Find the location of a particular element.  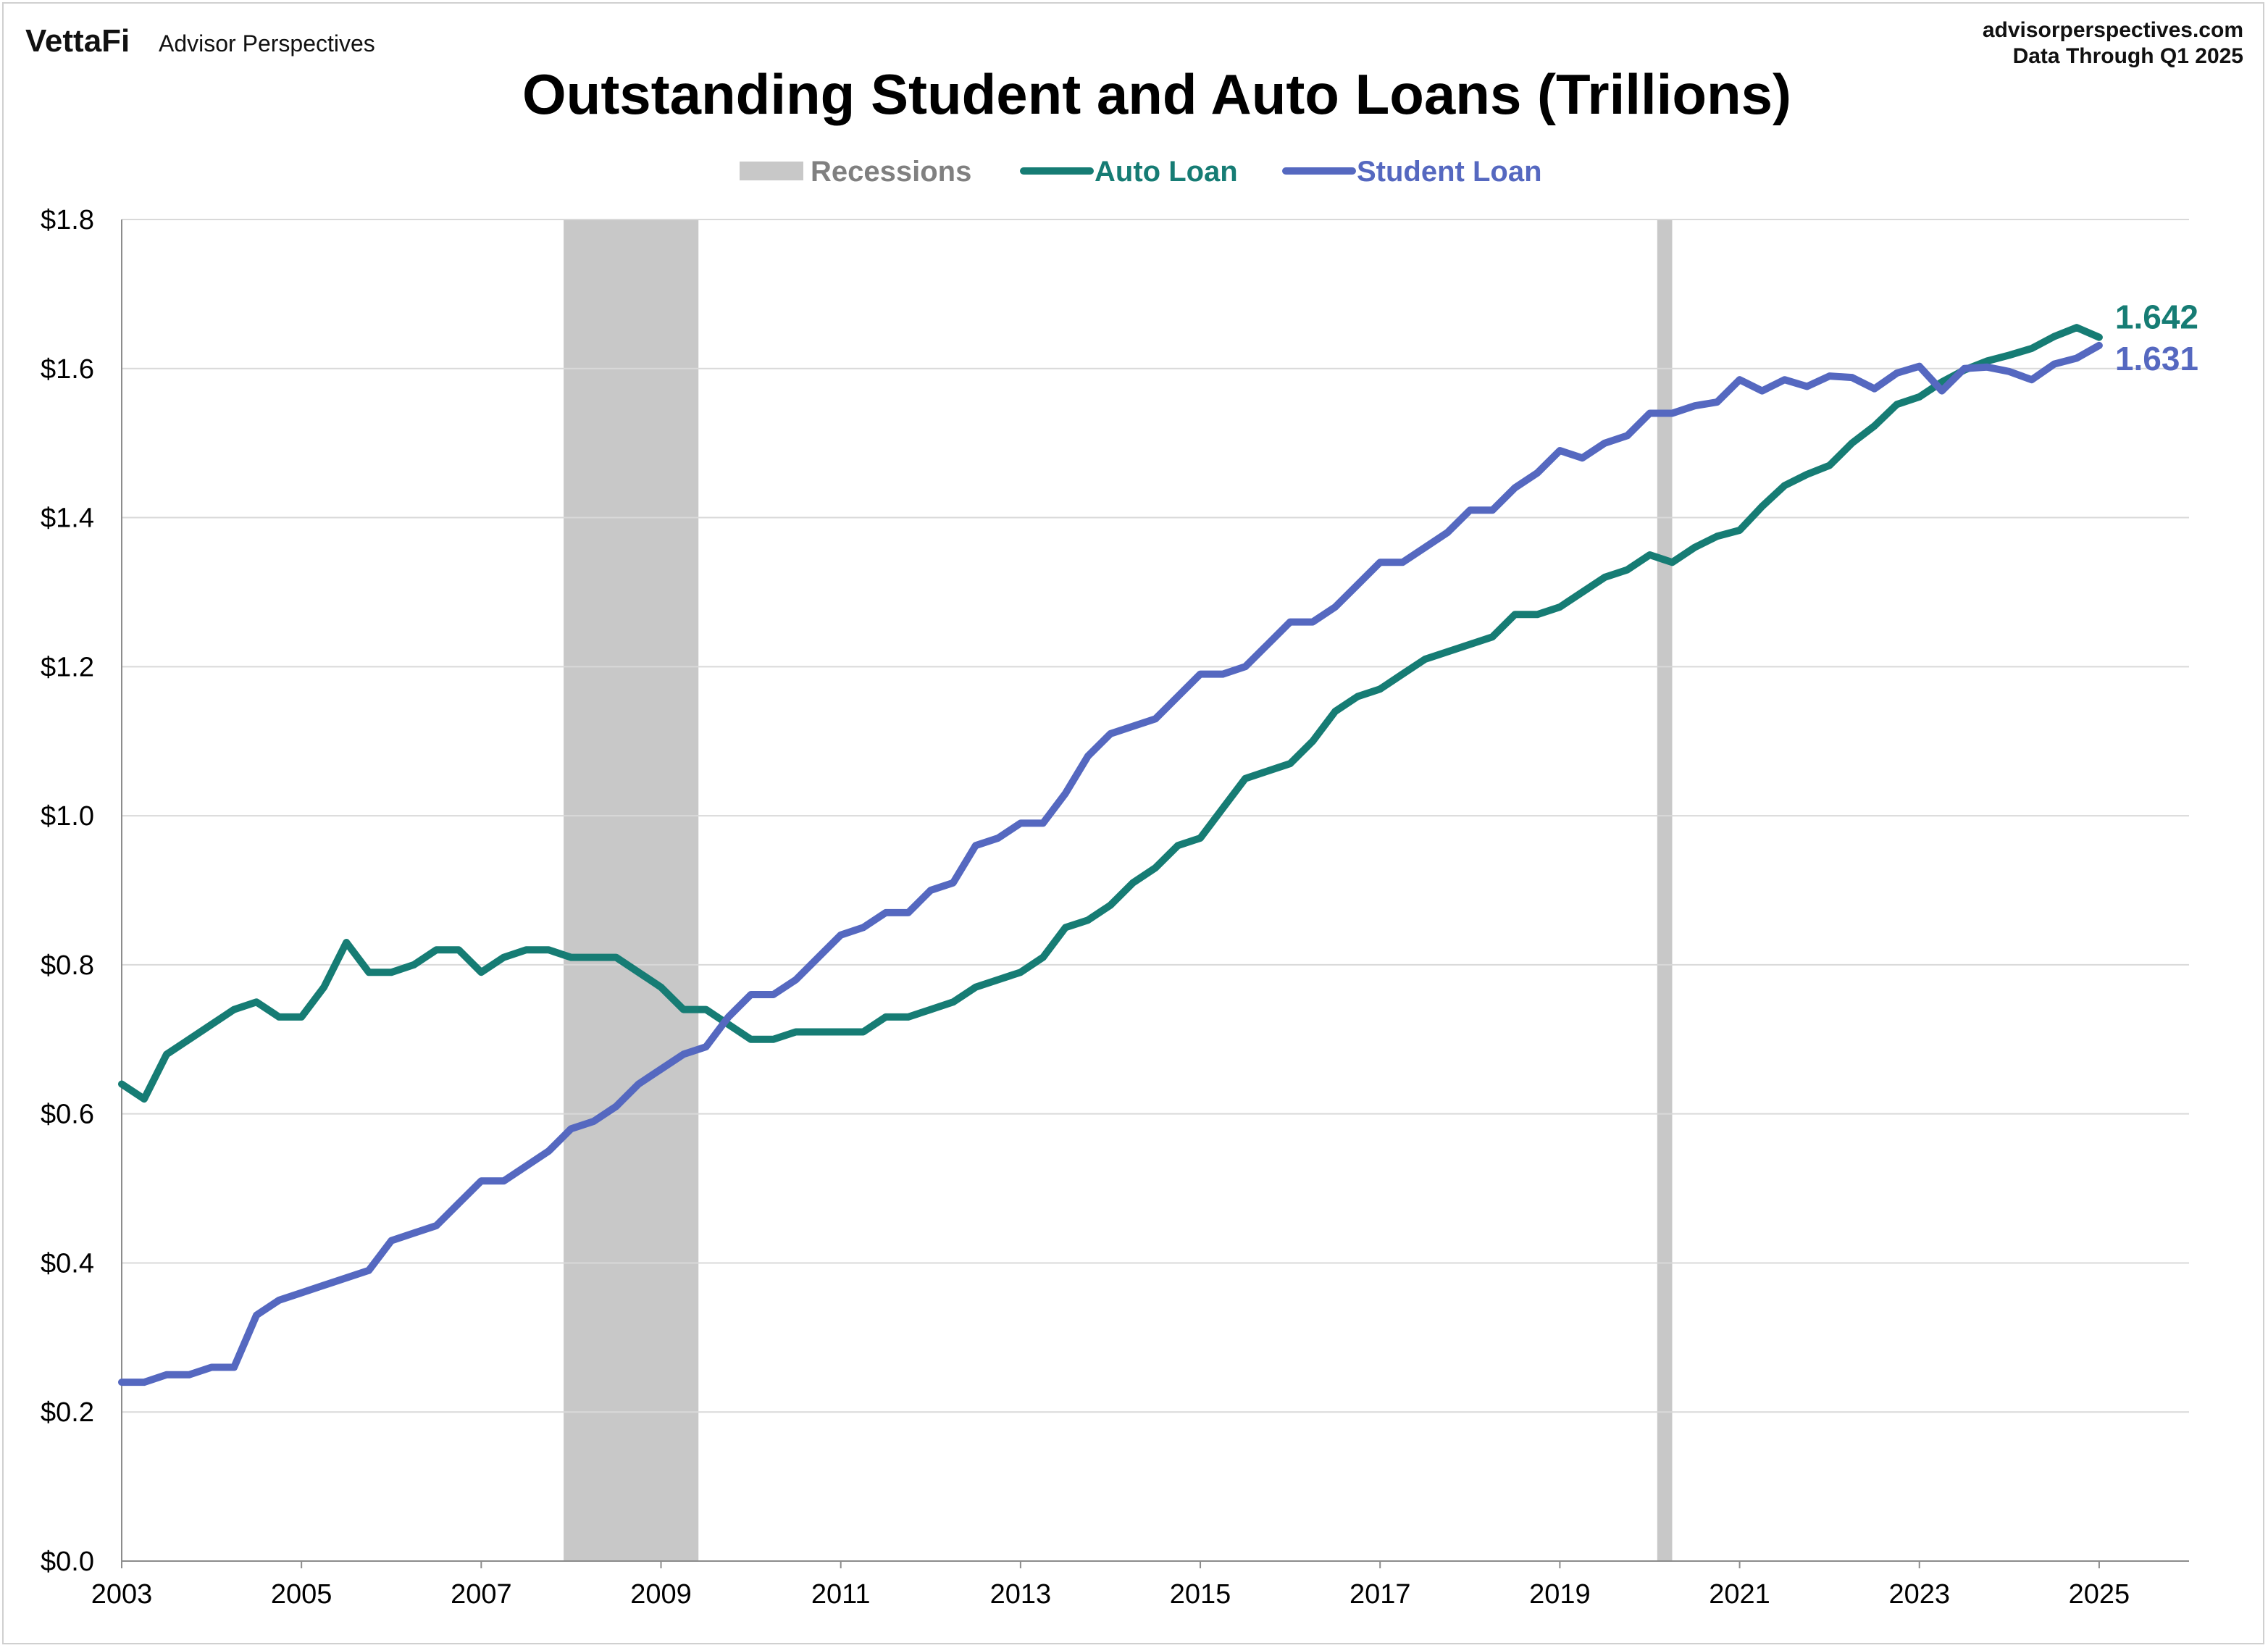

legend-label-student-loan: Student Loan is located at coordinates (1450, 172).